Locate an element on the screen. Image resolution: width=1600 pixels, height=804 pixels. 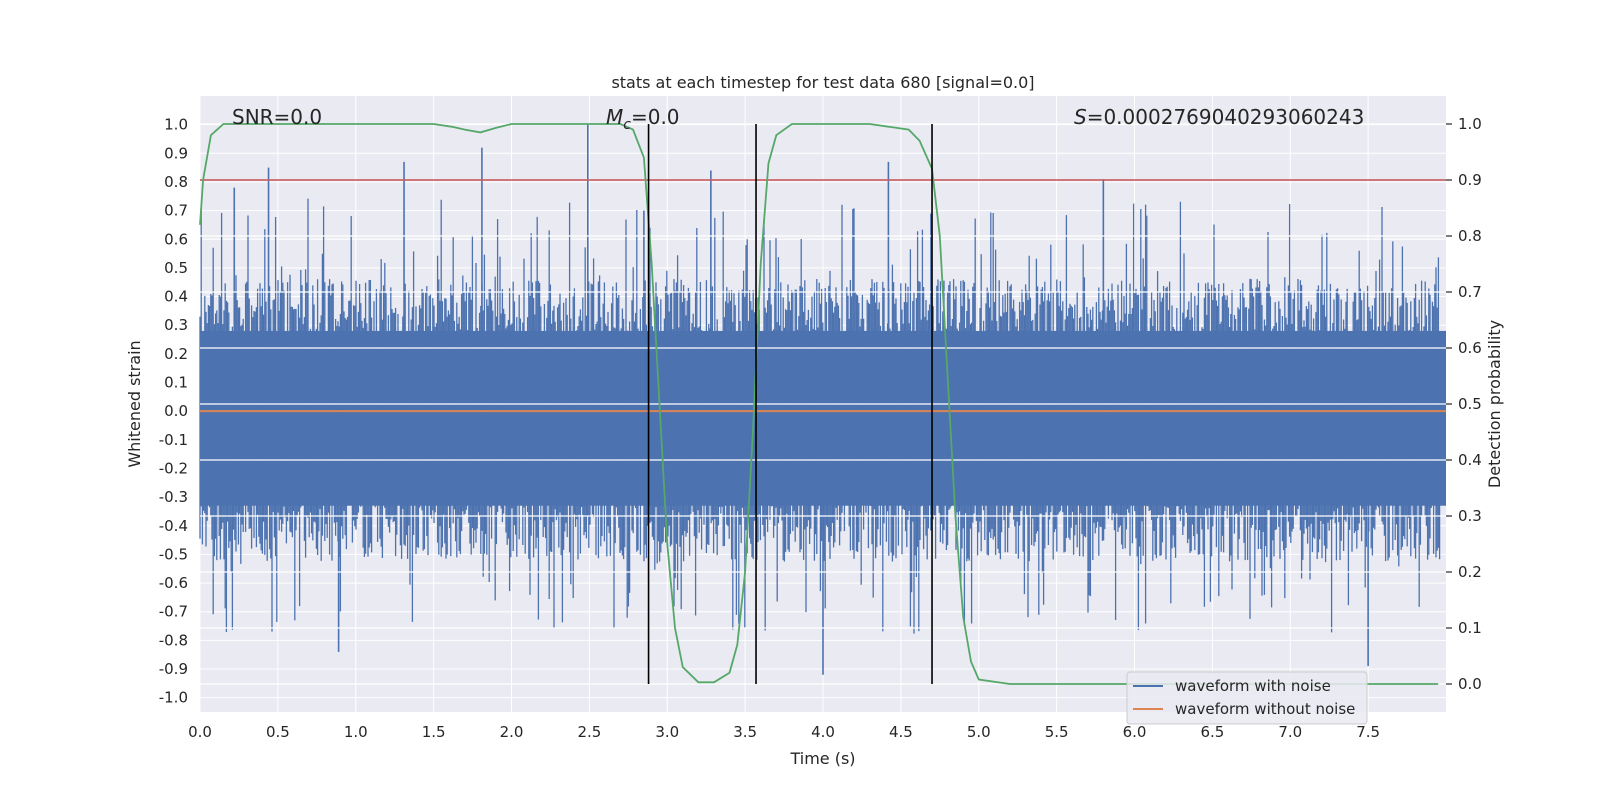
y-left-tick-label-3: 0.7 is located at coordinates (176, 211).